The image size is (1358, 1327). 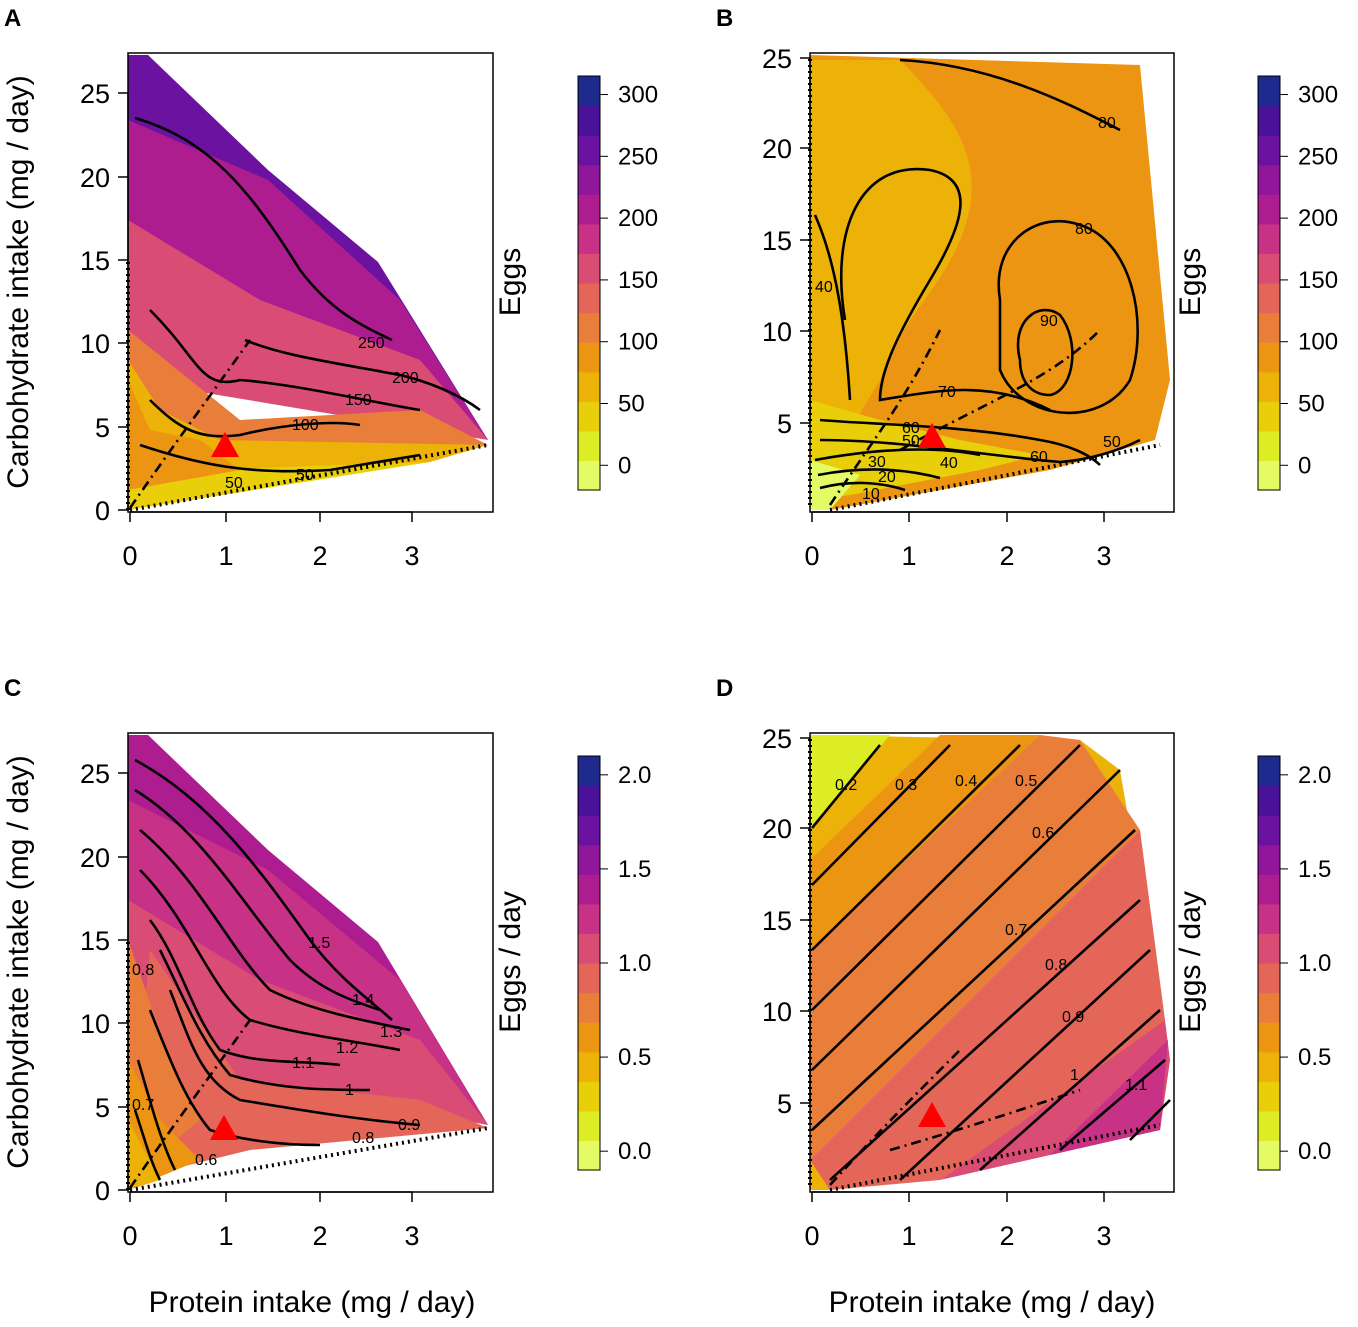 I want to click on y-tick-b-4: 25, so click(x=777, y=59).